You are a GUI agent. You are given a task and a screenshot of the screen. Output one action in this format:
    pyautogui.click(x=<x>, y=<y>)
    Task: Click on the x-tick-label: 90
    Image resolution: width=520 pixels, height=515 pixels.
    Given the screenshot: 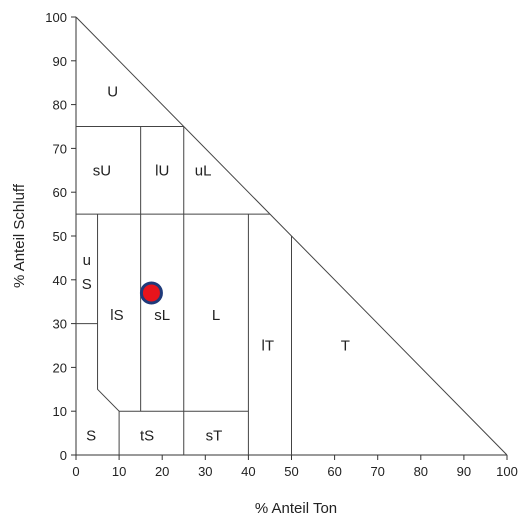 What is the action you would take?
    pyautogui.click(x=464, y=471)
    